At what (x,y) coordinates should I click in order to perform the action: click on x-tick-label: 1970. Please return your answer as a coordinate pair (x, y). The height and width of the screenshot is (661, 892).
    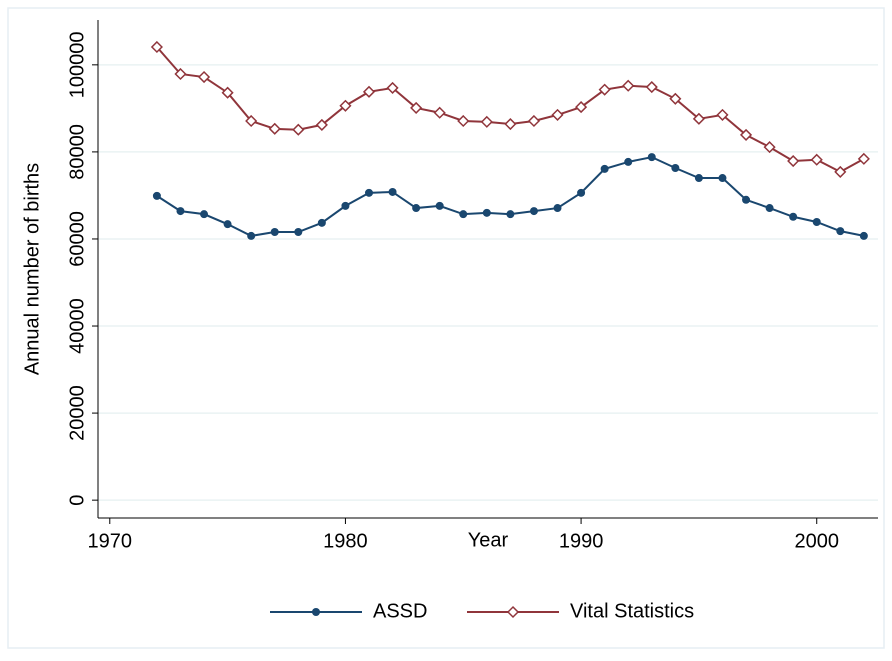
    Looking at the image, I should click on (110, 541).